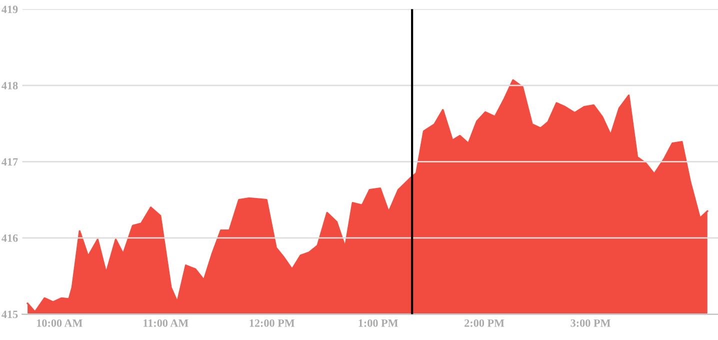 The height and width of the screenshot is (340, 718). Describe the element at coordinates (10, 162) in the screenshot. I see `y-tick-label: 417` at that location.